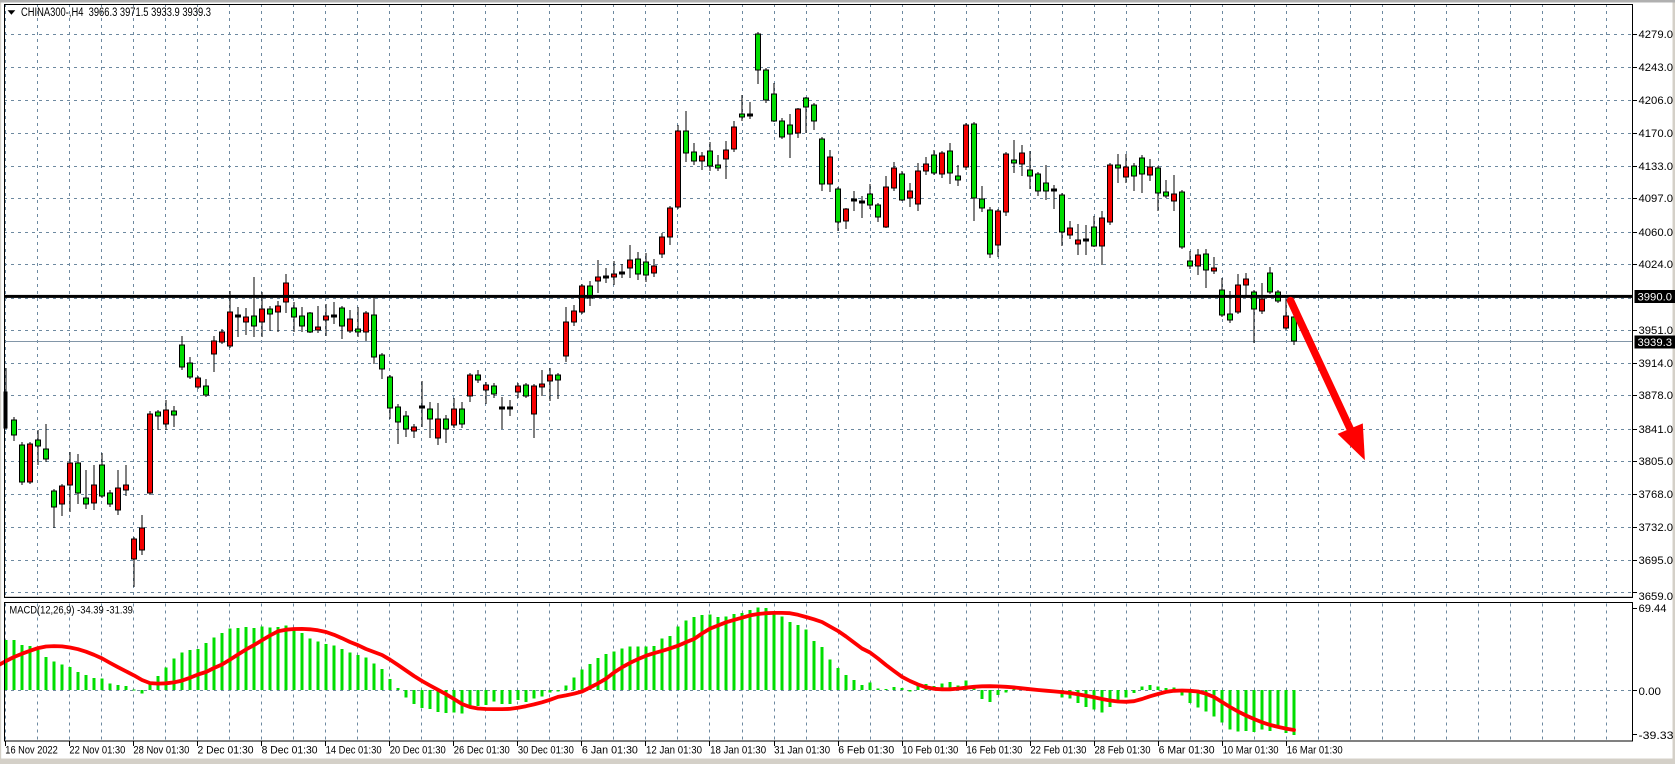  I want to click on svg-text: 4206.0, so click(1656, 101).